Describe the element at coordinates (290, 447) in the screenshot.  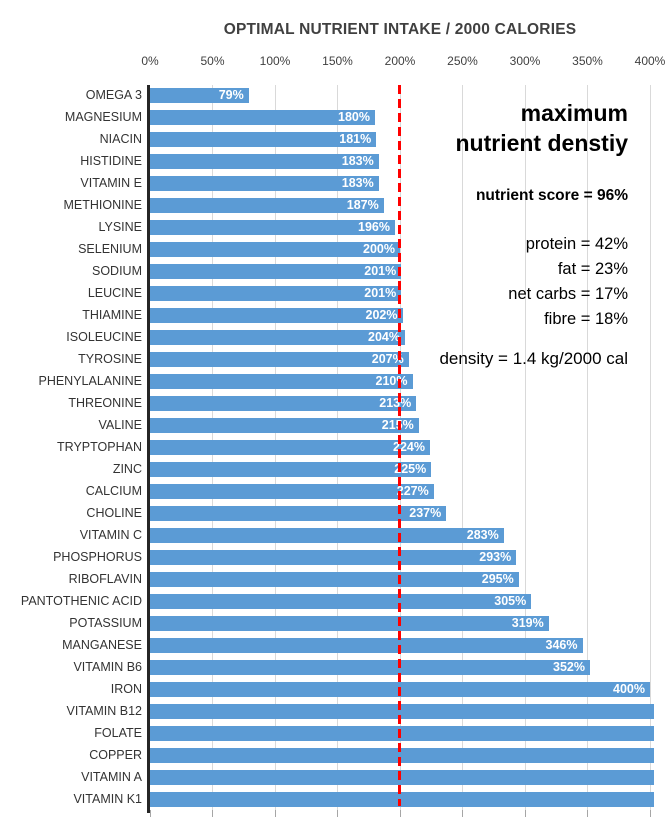
I see `bar: 224%` at that location.